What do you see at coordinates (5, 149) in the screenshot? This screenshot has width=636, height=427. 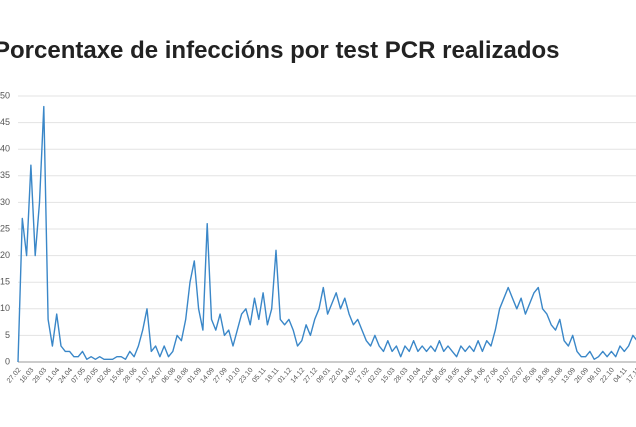 I see `y-tick-label: 40` at bounding box center [5, 149].